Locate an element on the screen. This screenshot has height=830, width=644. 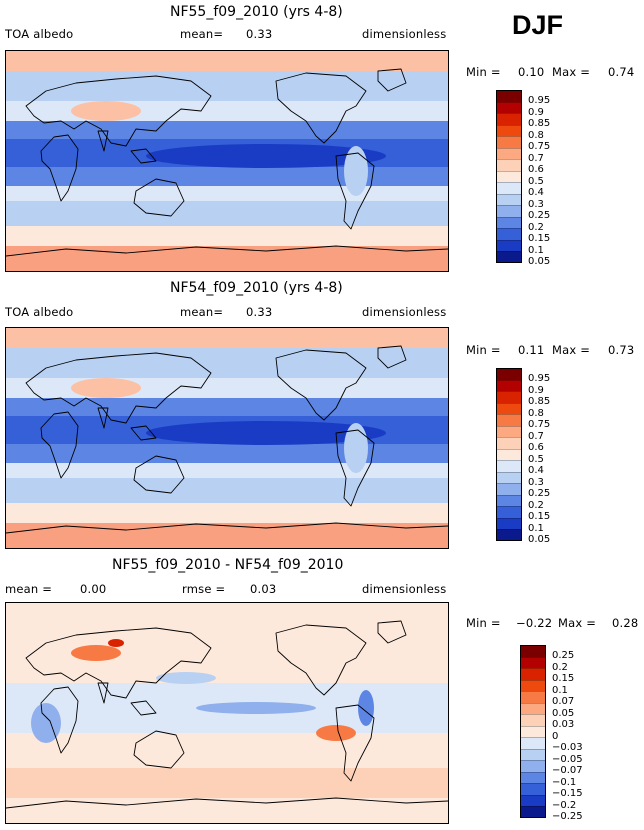
colorbar-tick-label: −0.2 is located at coordinates (564, 805).